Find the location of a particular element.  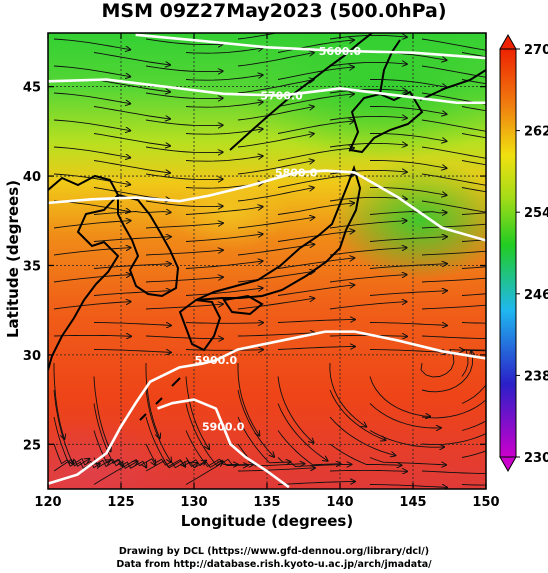

cold-region-east is located at coordinates (408, 220).